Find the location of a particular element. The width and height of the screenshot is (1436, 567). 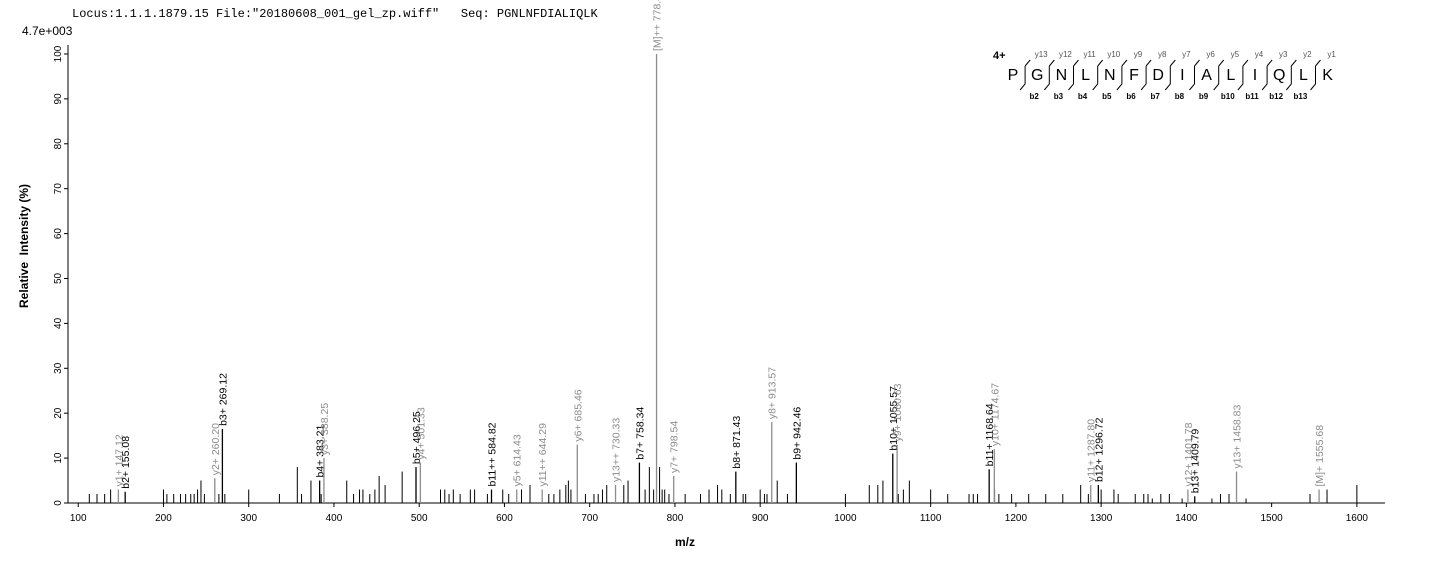

b-ion-label: b12 is located at coordinates (1276, 96).